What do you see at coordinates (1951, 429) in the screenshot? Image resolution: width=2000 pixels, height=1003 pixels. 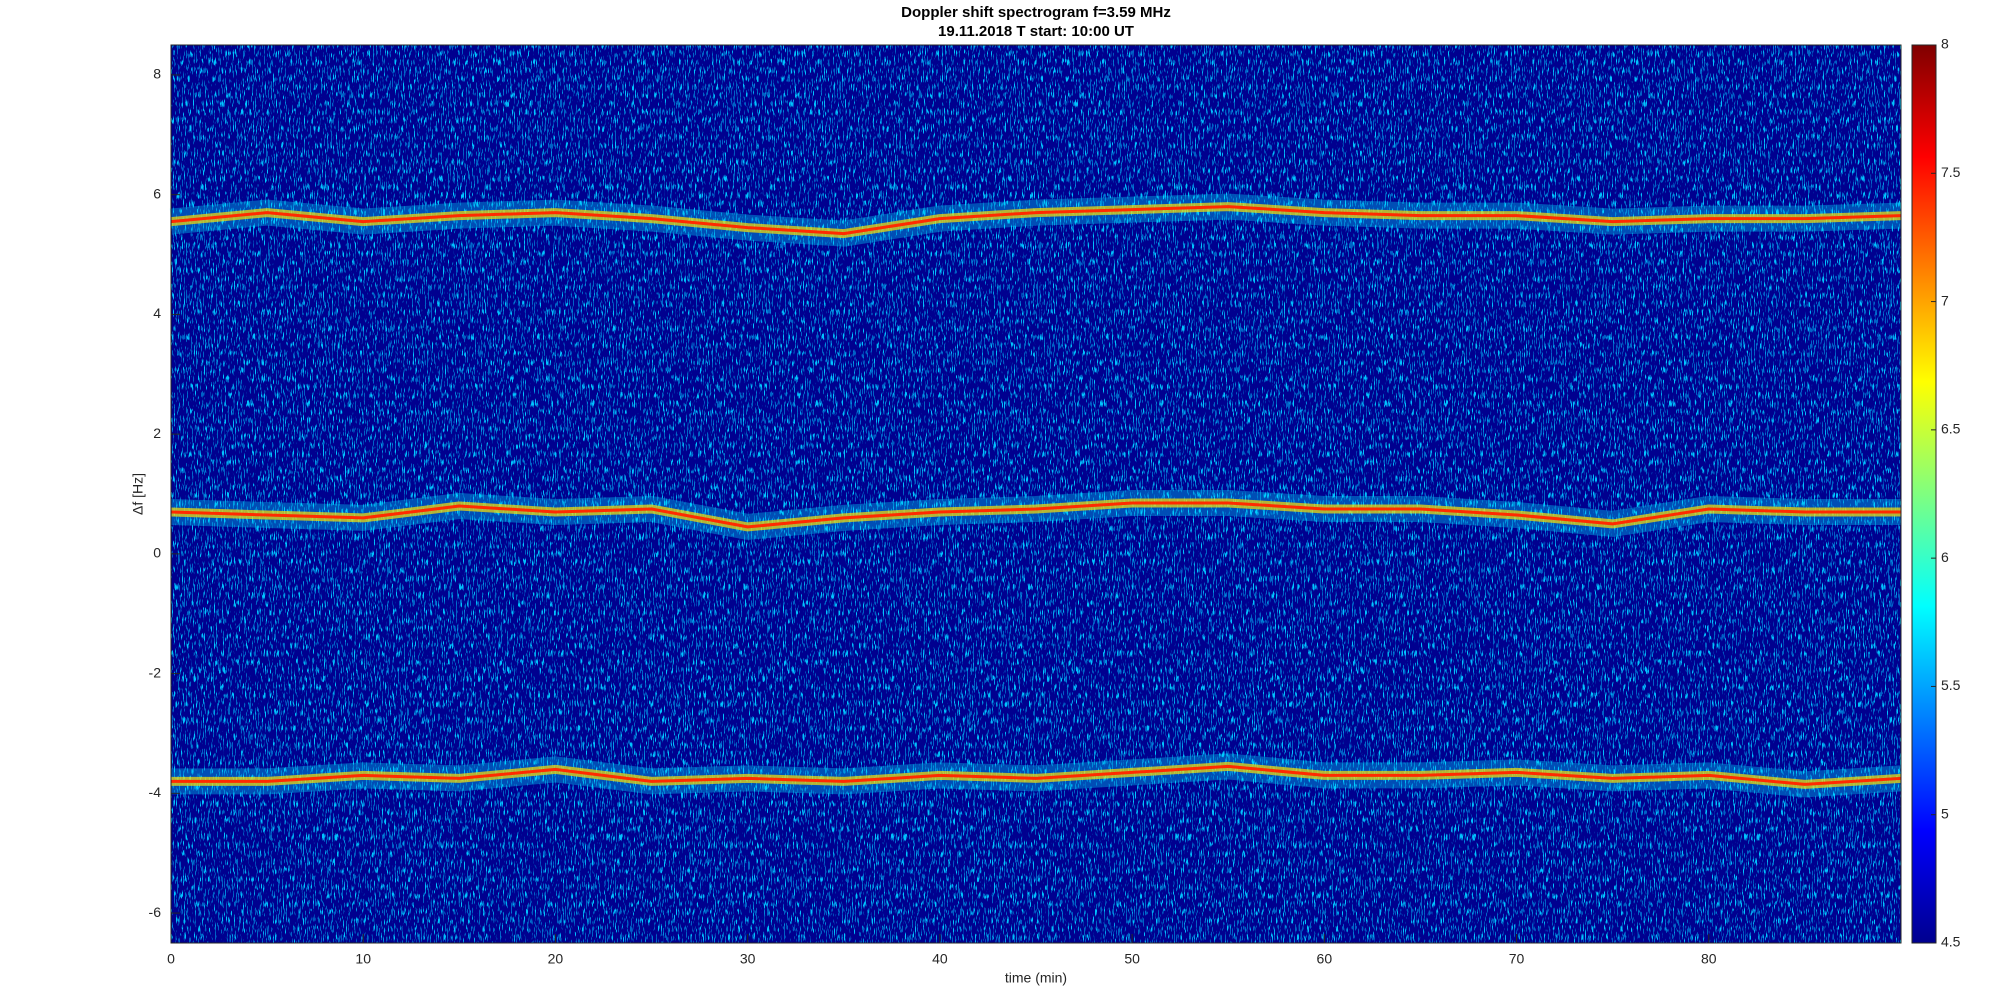 I see `colorbar-tick-label: 6.5` at bounding box center [1951, 429].